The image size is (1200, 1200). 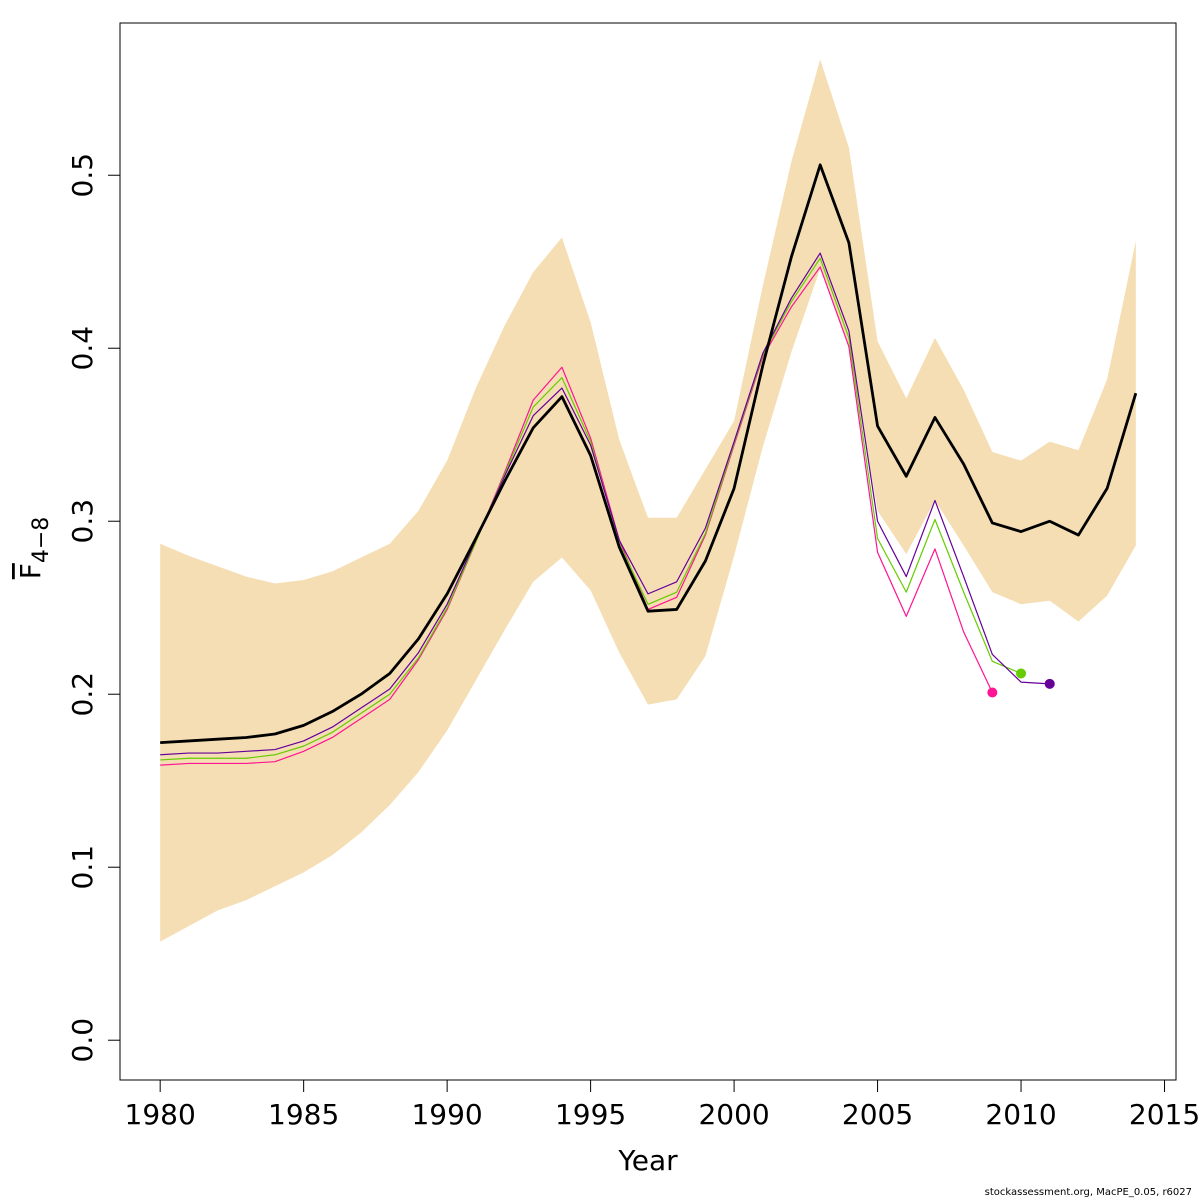 What do you see at coordinates (82, 1040) in the screenshot?
I see `y-tick-label: 0.0` at bounding box center [82, 1040].